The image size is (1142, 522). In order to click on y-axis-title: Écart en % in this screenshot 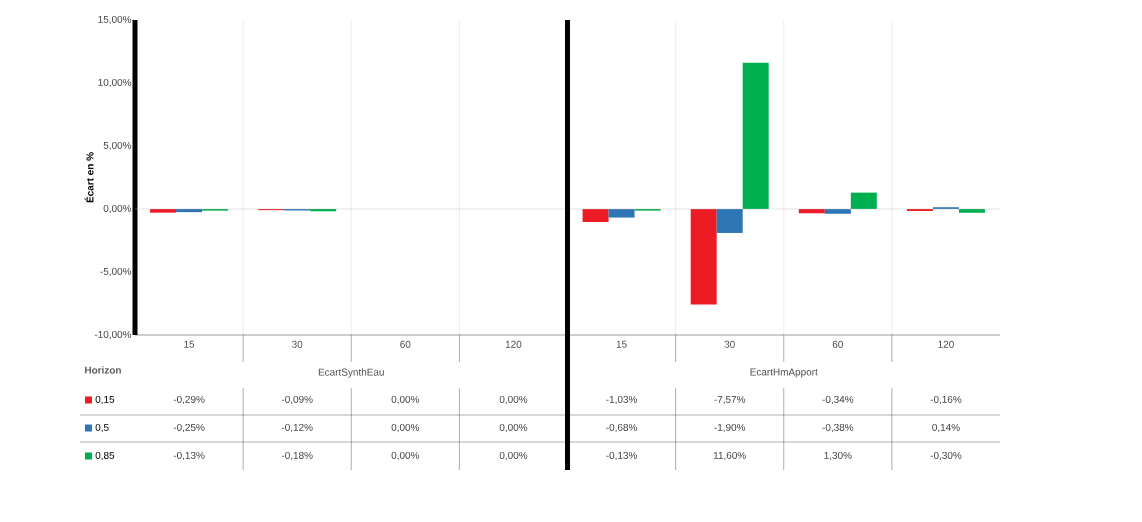, I will do `click(89, 177)`.